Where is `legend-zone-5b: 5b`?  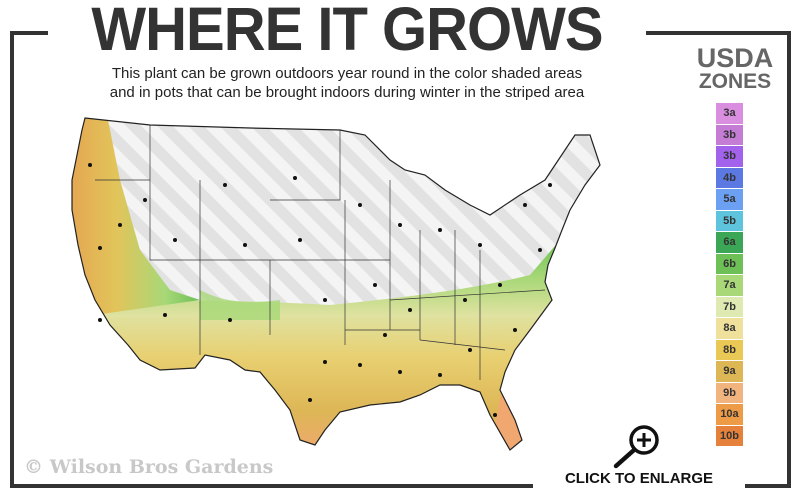 legend-zone-5b: 5b is located at coordinates (729, 220).